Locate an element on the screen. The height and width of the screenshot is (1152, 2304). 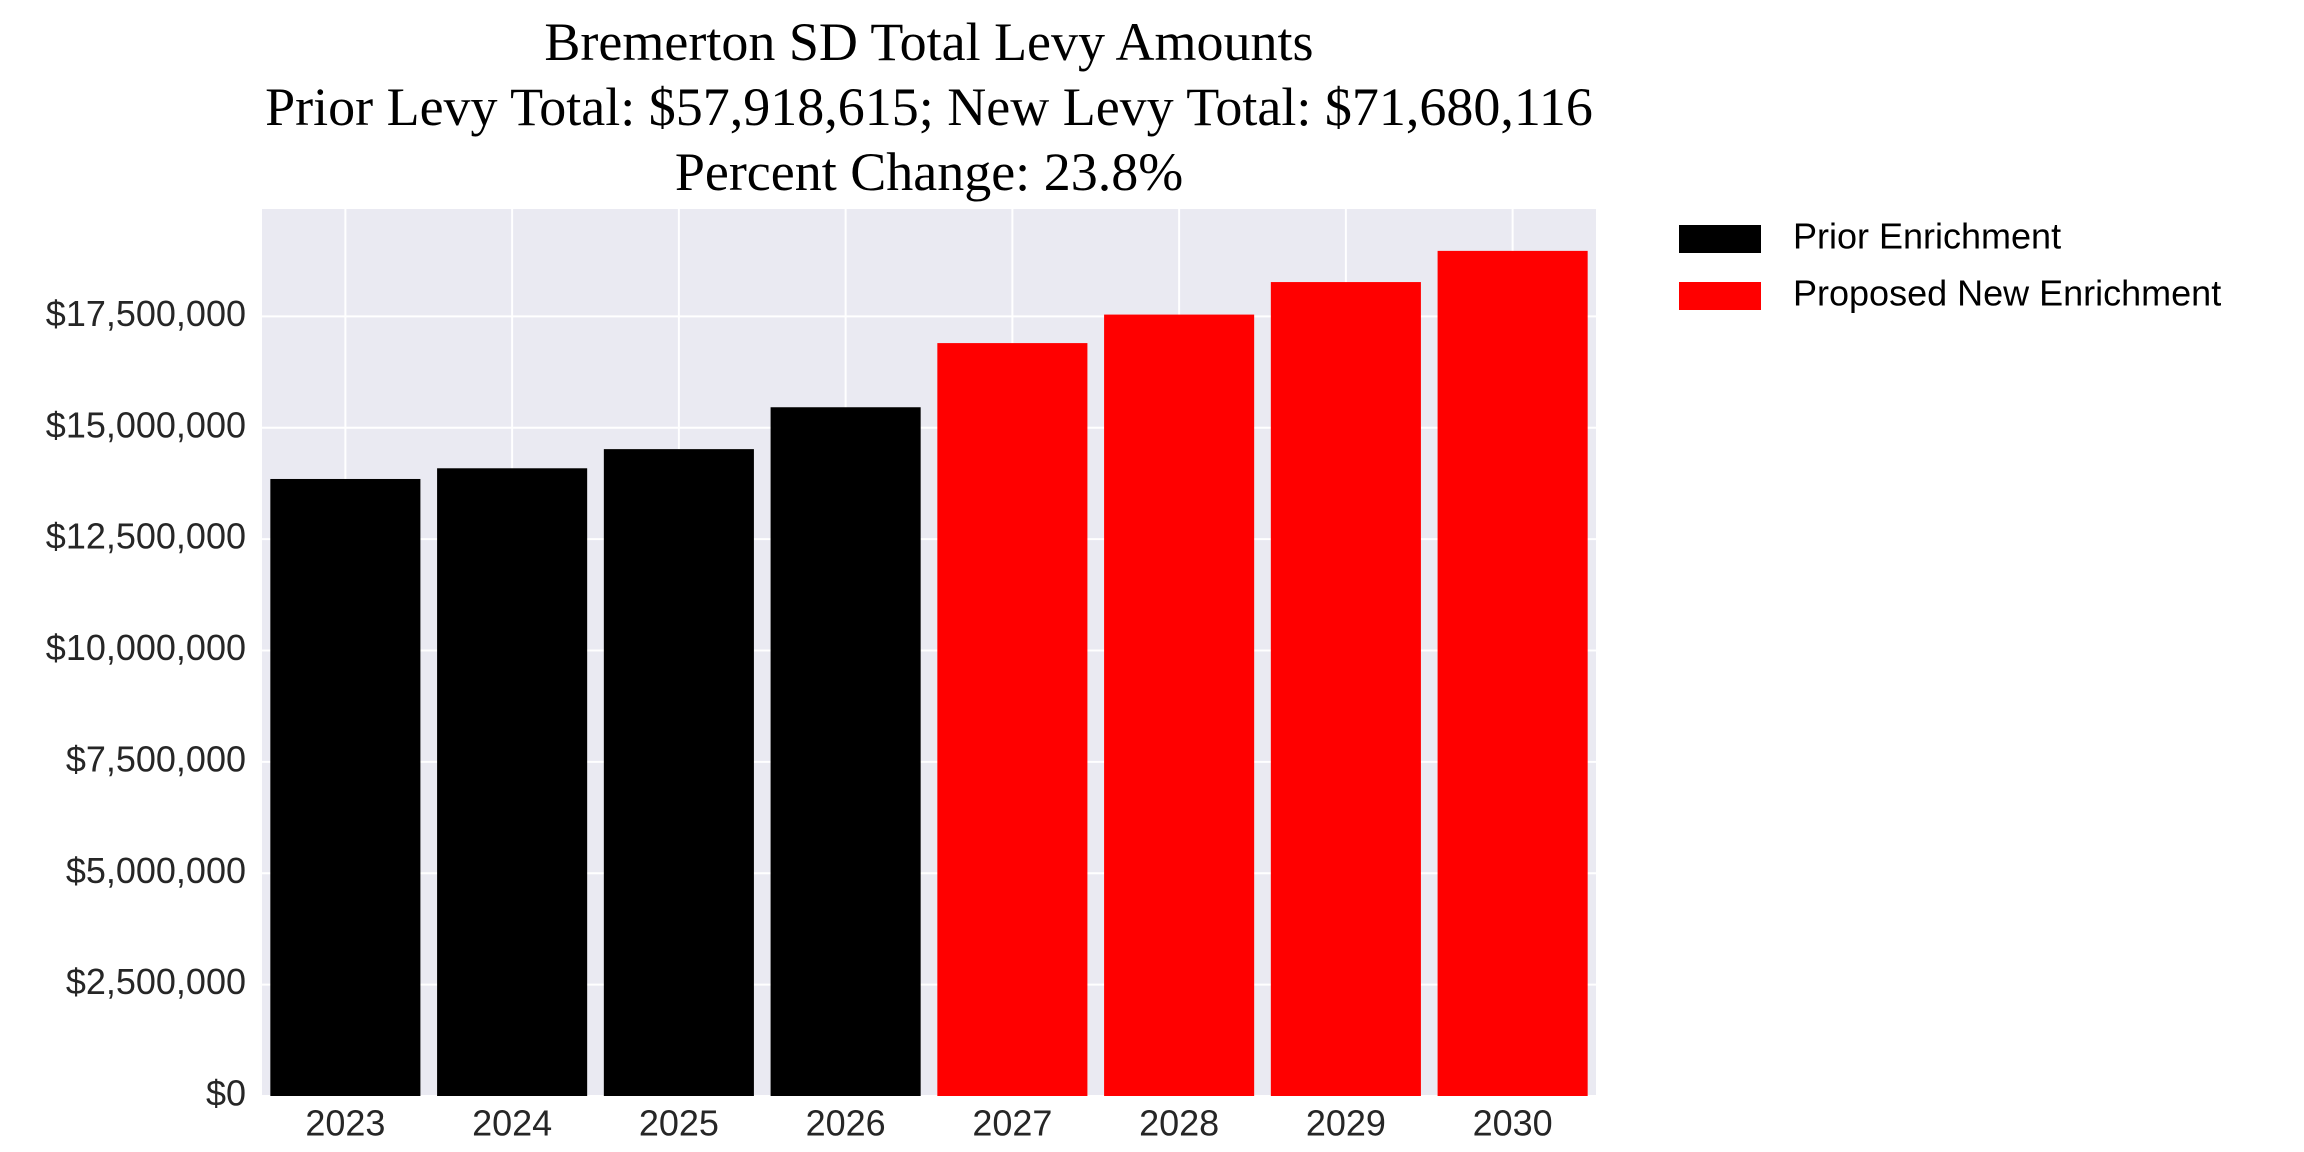
x-tick-label: 2028 is located at coordinates (1179, 1123).